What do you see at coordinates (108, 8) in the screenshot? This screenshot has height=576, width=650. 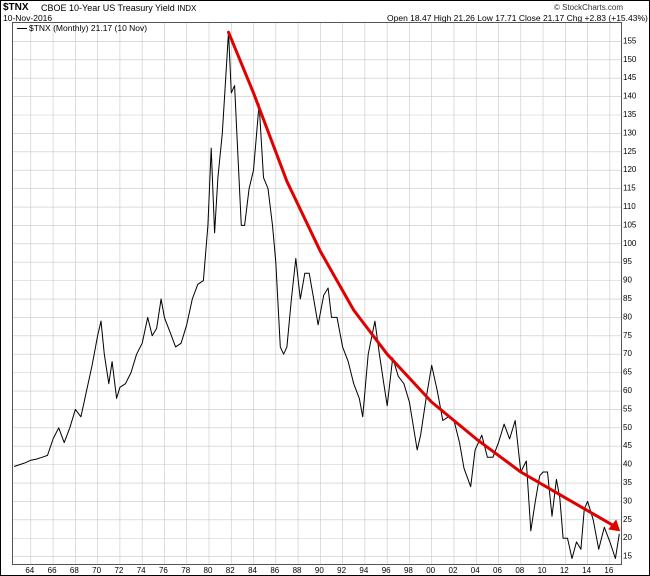 I see `description-text: CBOE 10-Year US Treasury Yield` at bounding box center [108, 8].